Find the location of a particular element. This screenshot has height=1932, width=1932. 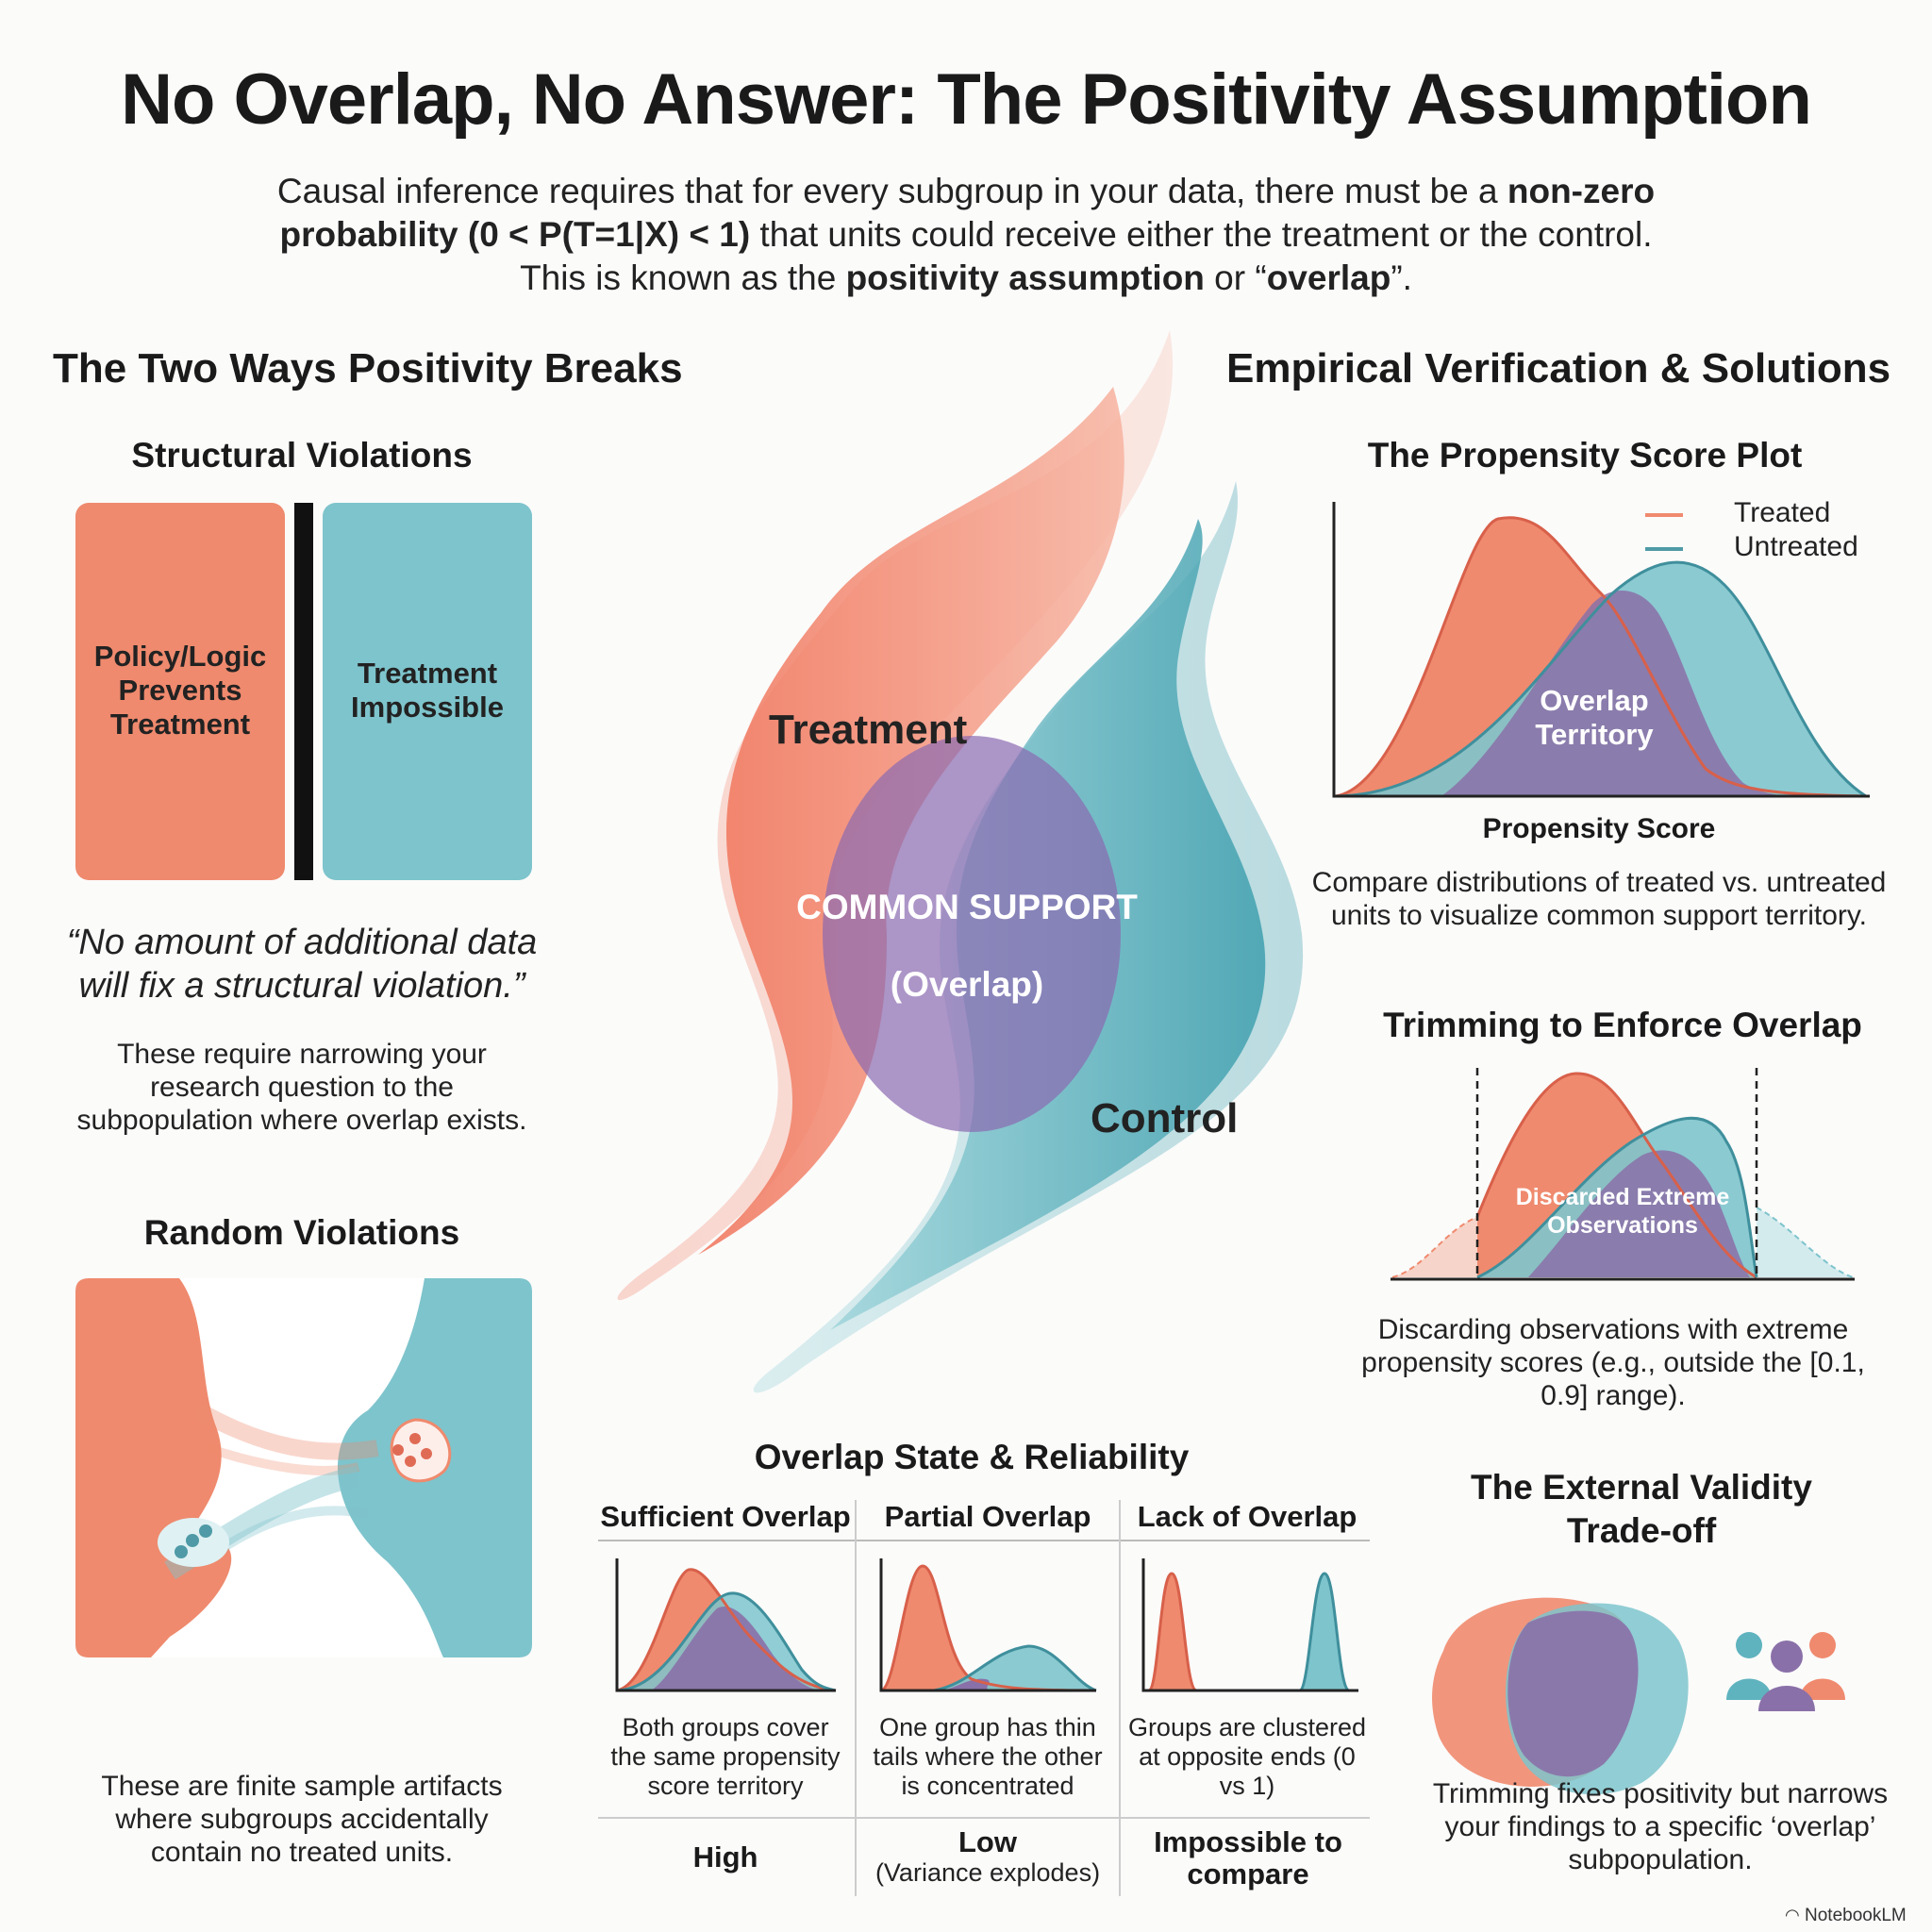

impossible-box-label: Treatment Impossible is located at coordinates (428, 691).